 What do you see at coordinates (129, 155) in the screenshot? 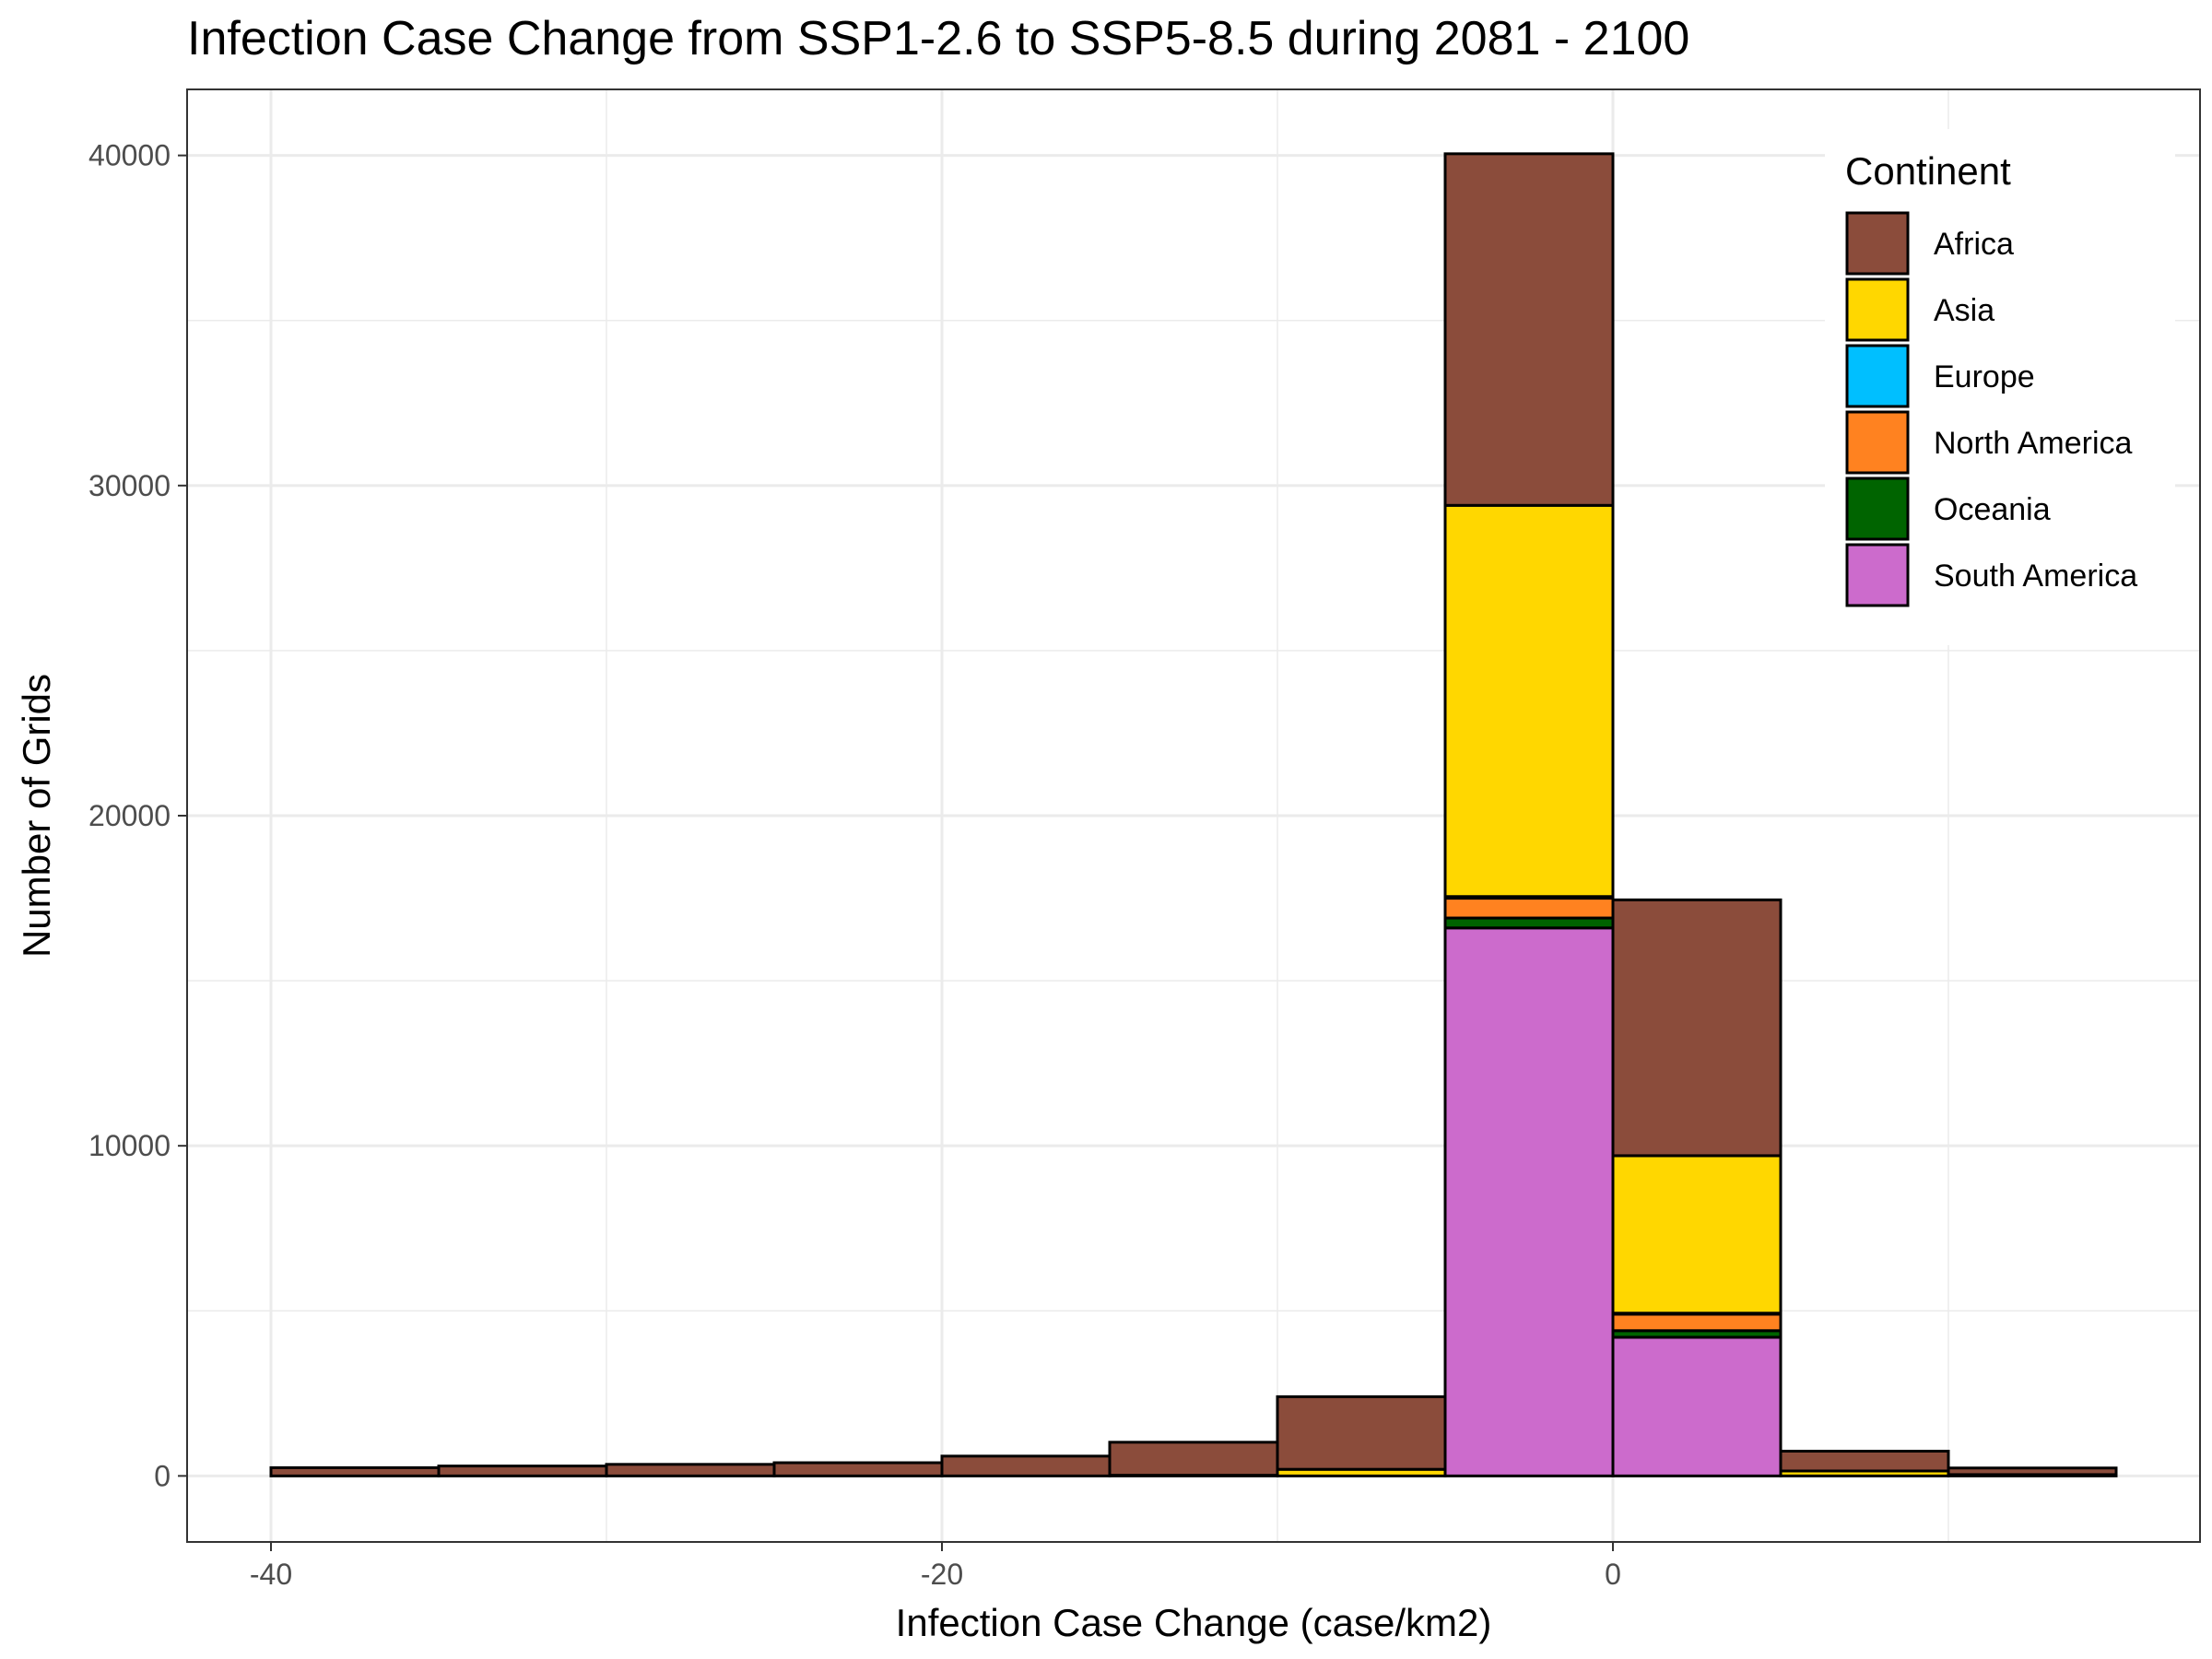
I see `y-tick-label: 40000` at bounding box center [129, 155].